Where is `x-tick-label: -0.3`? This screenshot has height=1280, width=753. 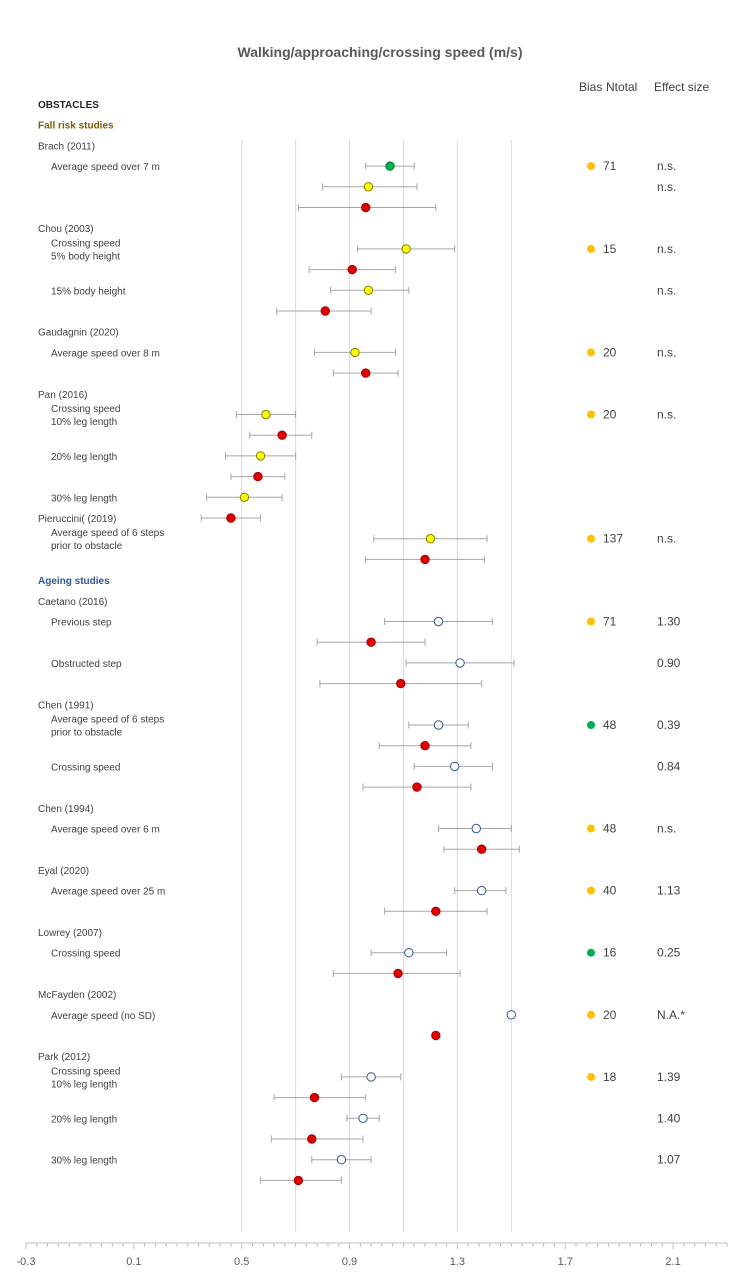 x-tick-label: -0.3 is located at coordinates (26, 1262).